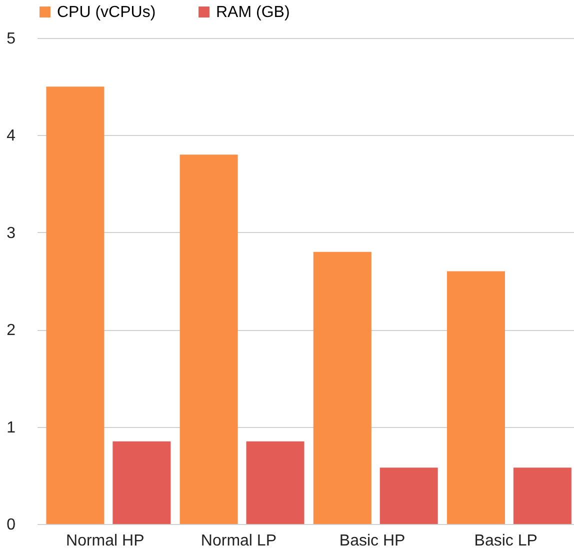 Image resolution: width=574 pixels, height=552 pixels. What do you see at coordinates (238, 541) in the screenshot?
I see `x-tick-label: Normal LP` at bounding box center [238, 541].